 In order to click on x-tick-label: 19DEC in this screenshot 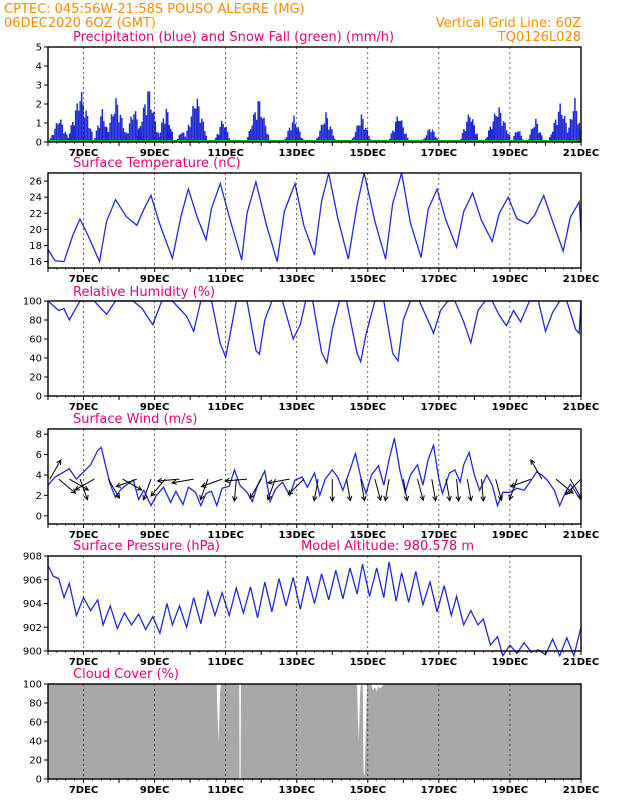, I will do `click(510, 535)`.